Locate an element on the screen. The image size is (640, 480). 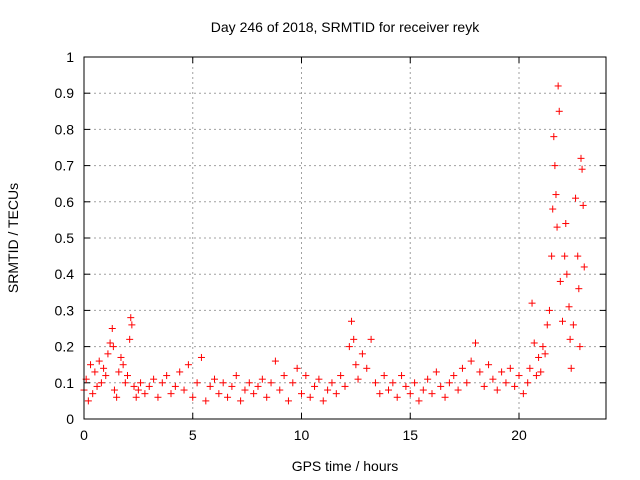
y-tick-label: 0.8 is located at coordinates (65, 129).